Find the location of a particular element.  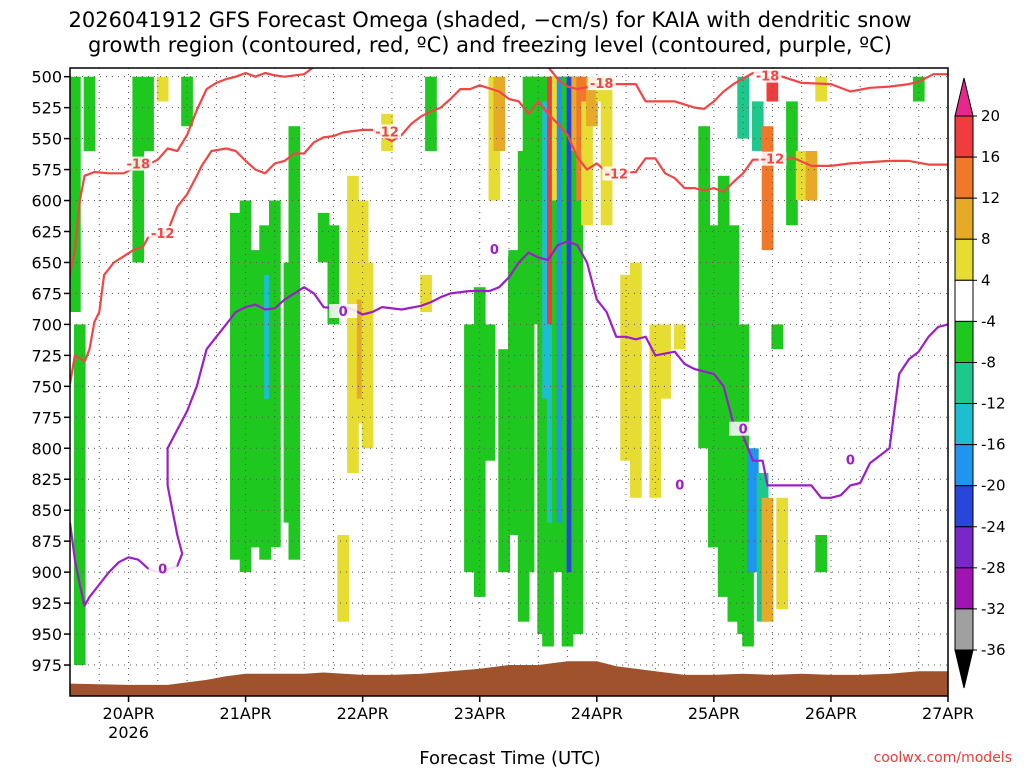

x-tick-label: 23APR is located at coordinates (480, 713).